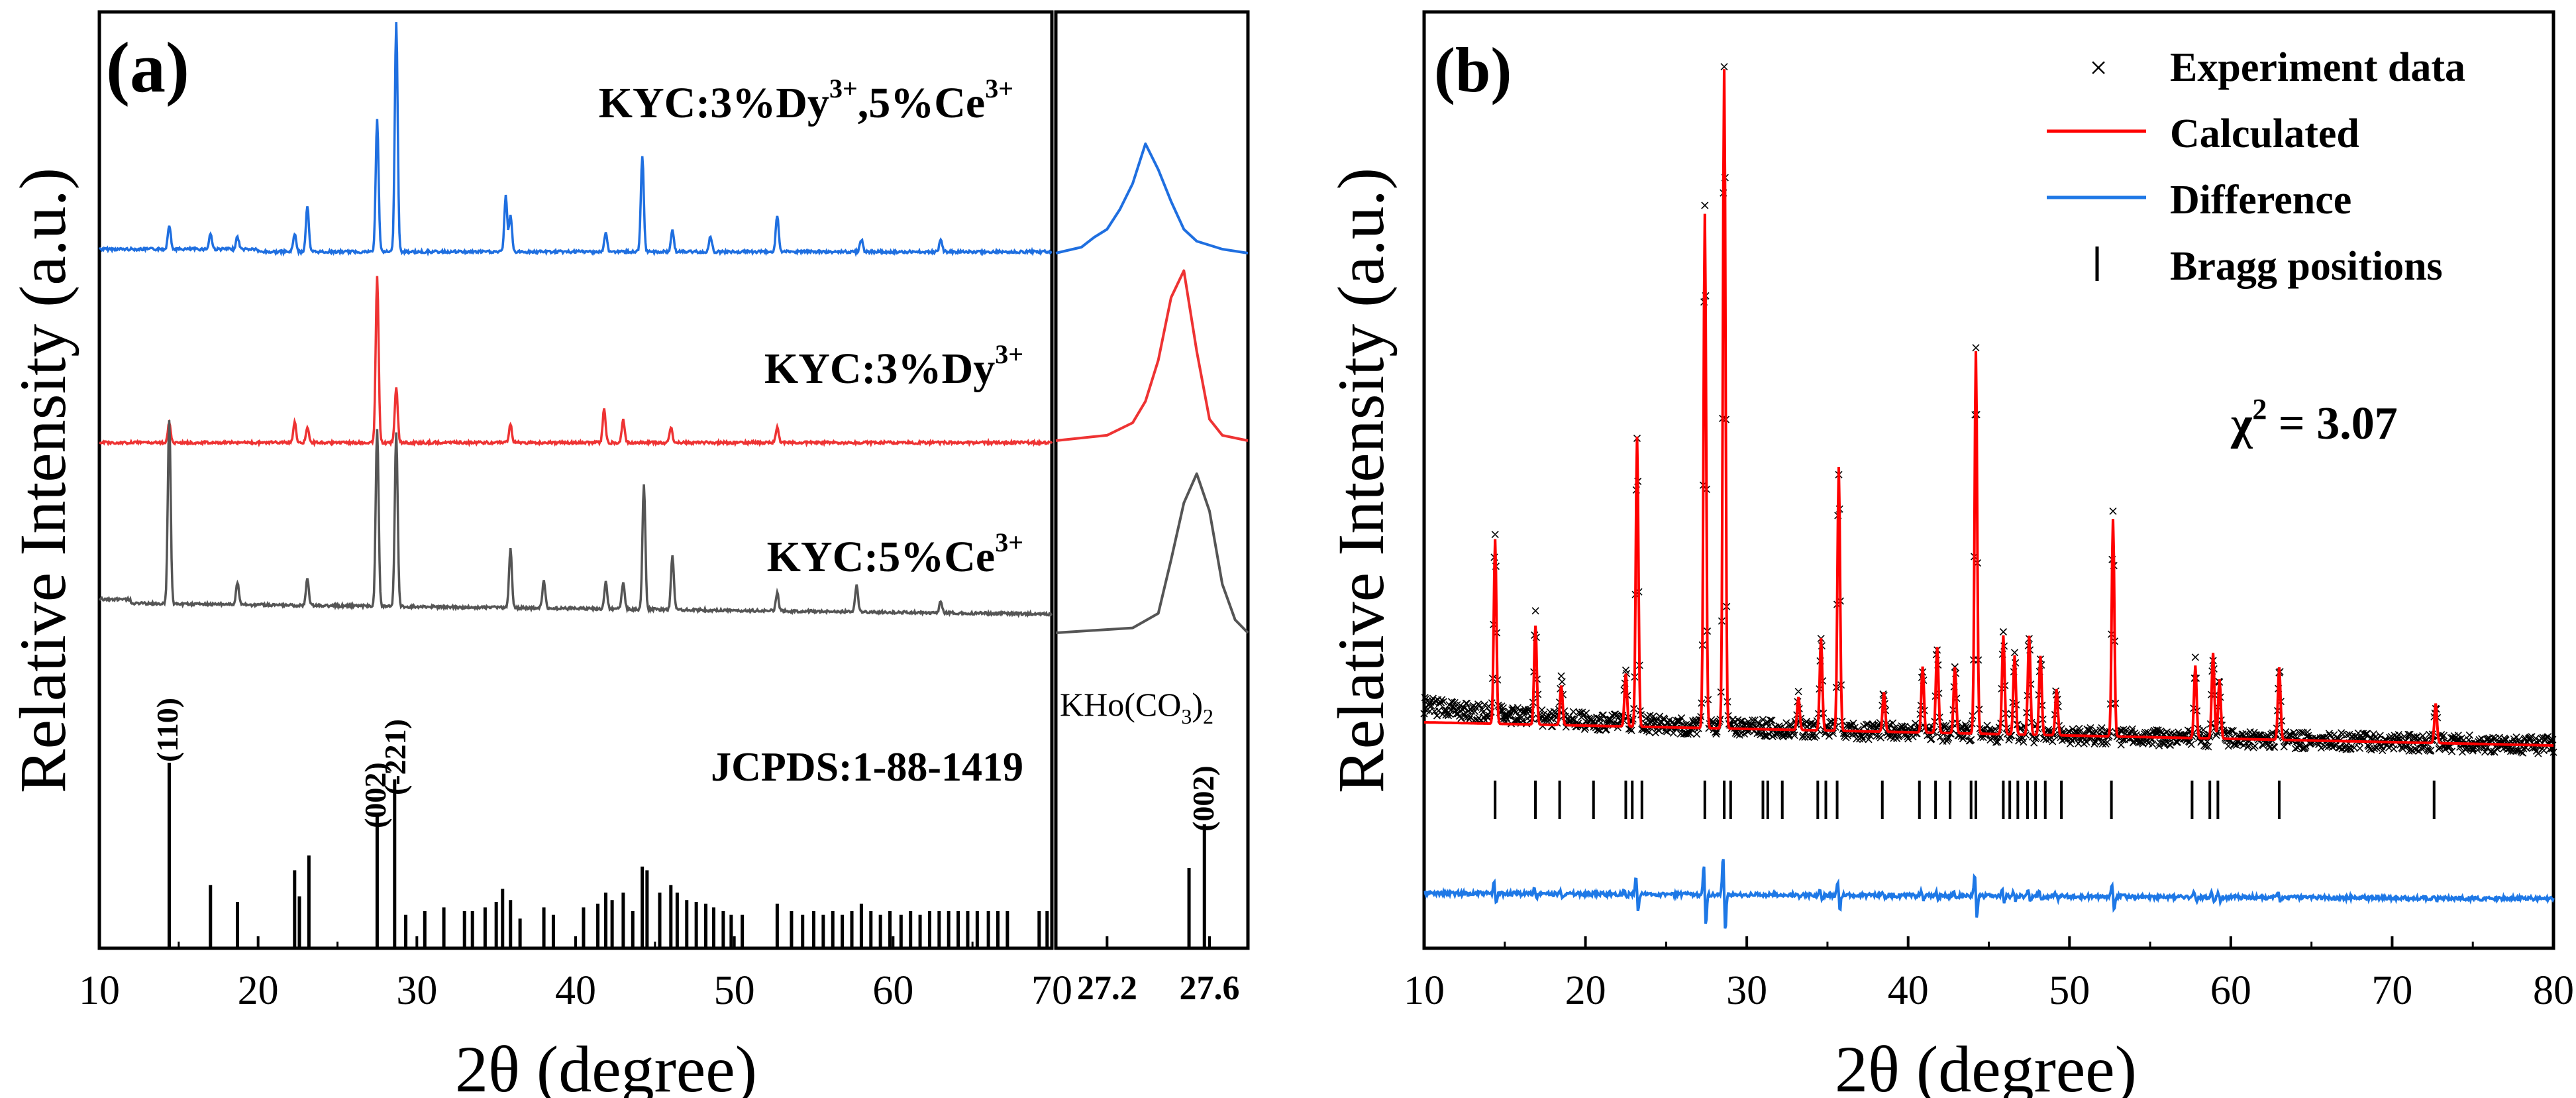  I want to click on legend-exp-marker: ×, so click(2098, 67).